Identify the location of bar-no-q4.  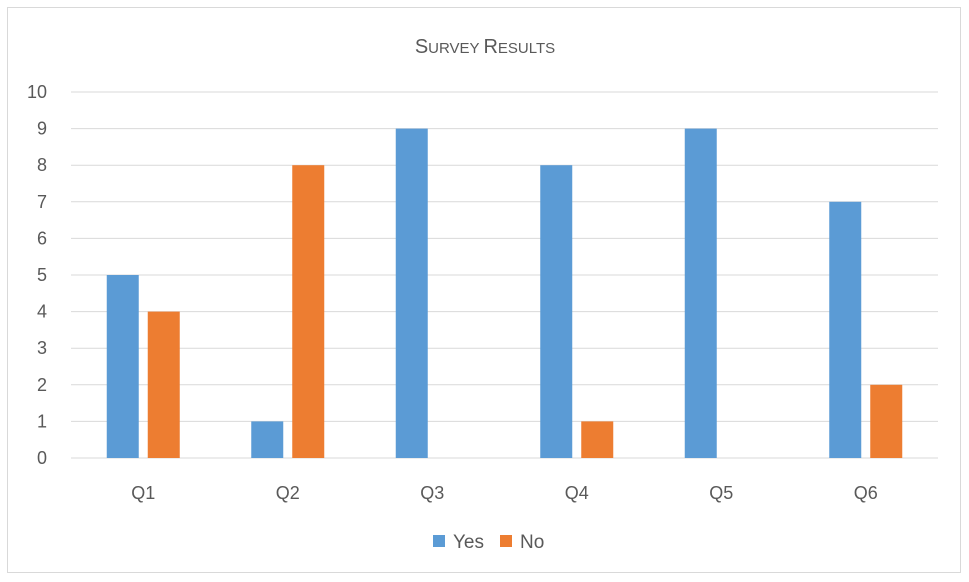
(597, 439).